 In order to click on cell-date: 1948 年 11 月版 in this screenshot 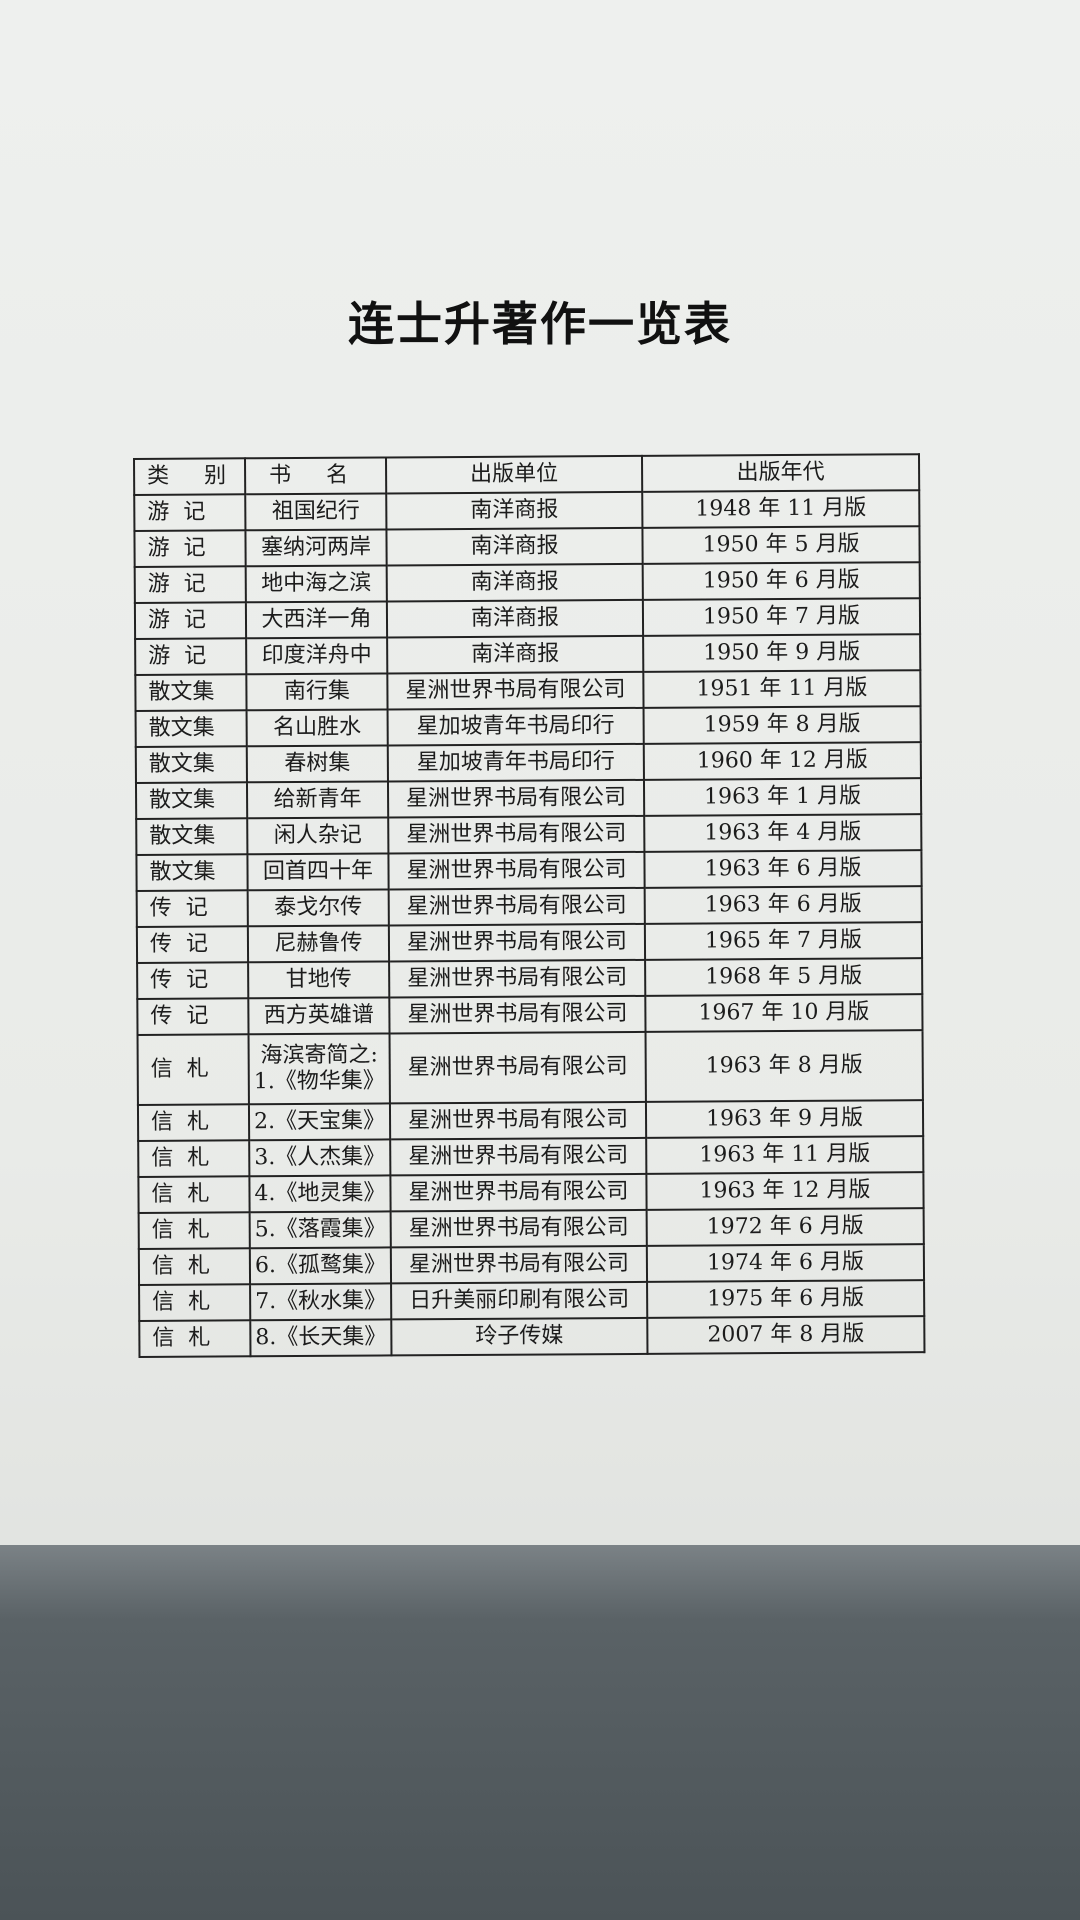, I will do `click(781, 509)`.